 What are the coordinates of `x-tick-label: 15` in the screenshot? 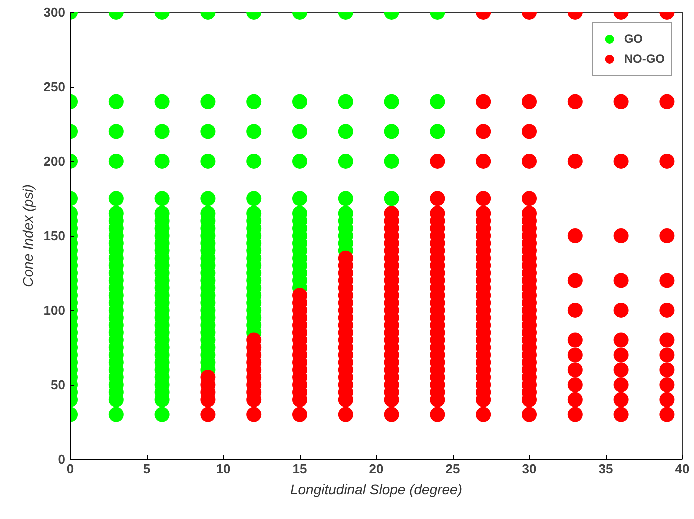 It's located at (300, 469).